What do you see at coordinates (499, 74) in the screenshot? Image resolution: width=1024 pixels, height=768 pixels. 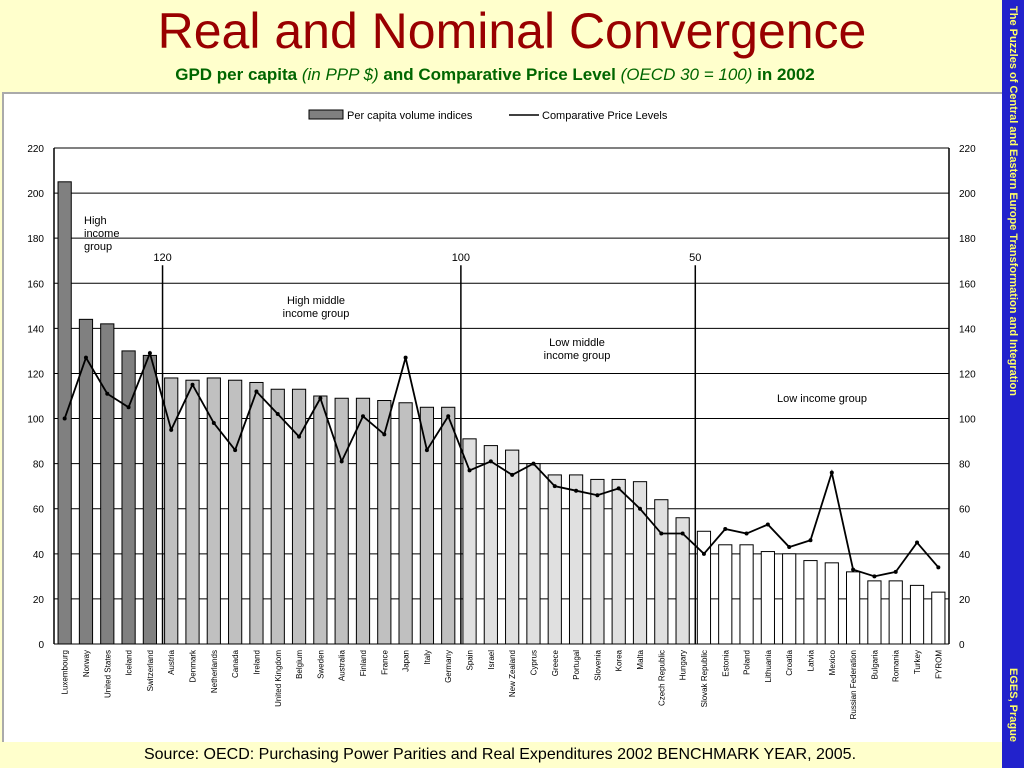 I see `subtitle-part: and Comparative Price Level` at bounding box center [499, 74].